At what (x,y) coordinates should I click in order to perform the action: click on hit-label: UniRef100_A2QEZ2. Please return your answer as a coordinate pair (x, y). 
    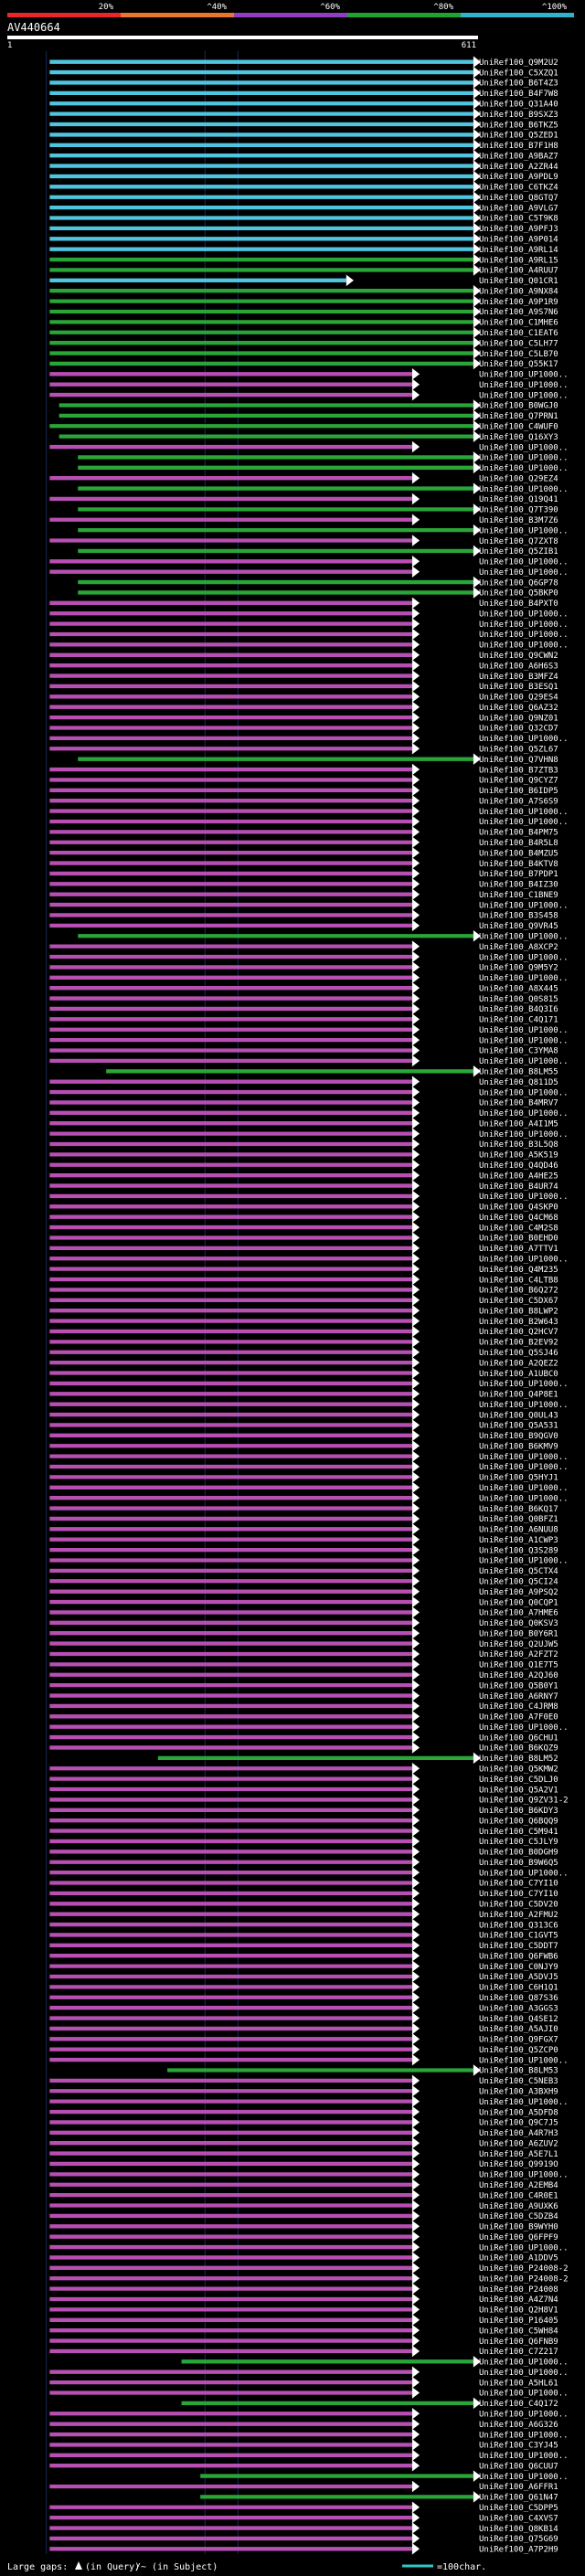
    Looking at the image, I should click on (518, 1363).